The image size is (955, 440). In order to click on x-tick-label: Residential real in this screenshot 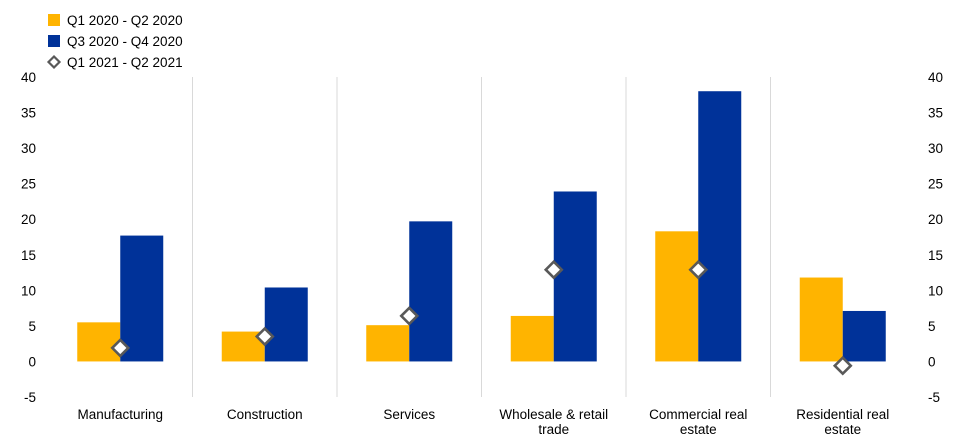, I will do `click(842, 414)`.